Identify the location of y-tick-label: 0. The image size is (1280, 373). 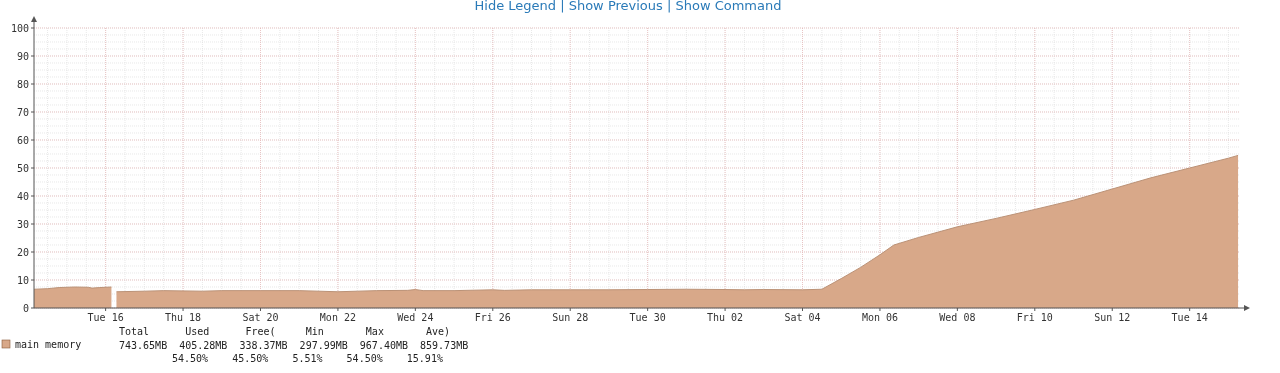
(25, 308).